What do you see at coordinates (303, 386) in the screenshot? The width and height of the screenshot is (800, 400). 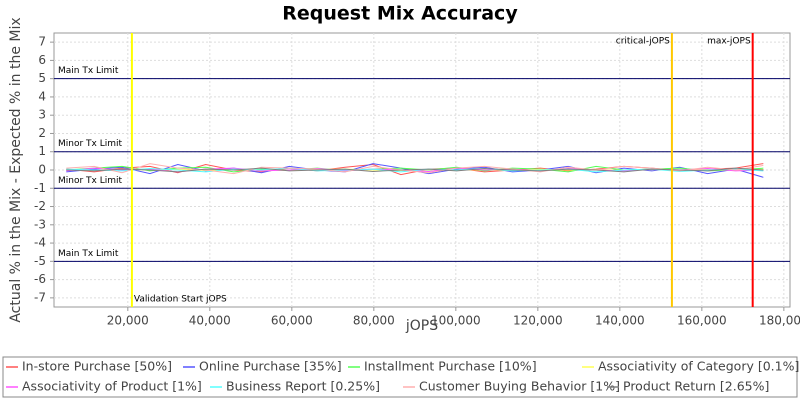 I see `legend-label: Business Report [0.25%]` at bounding box center [303, 386].